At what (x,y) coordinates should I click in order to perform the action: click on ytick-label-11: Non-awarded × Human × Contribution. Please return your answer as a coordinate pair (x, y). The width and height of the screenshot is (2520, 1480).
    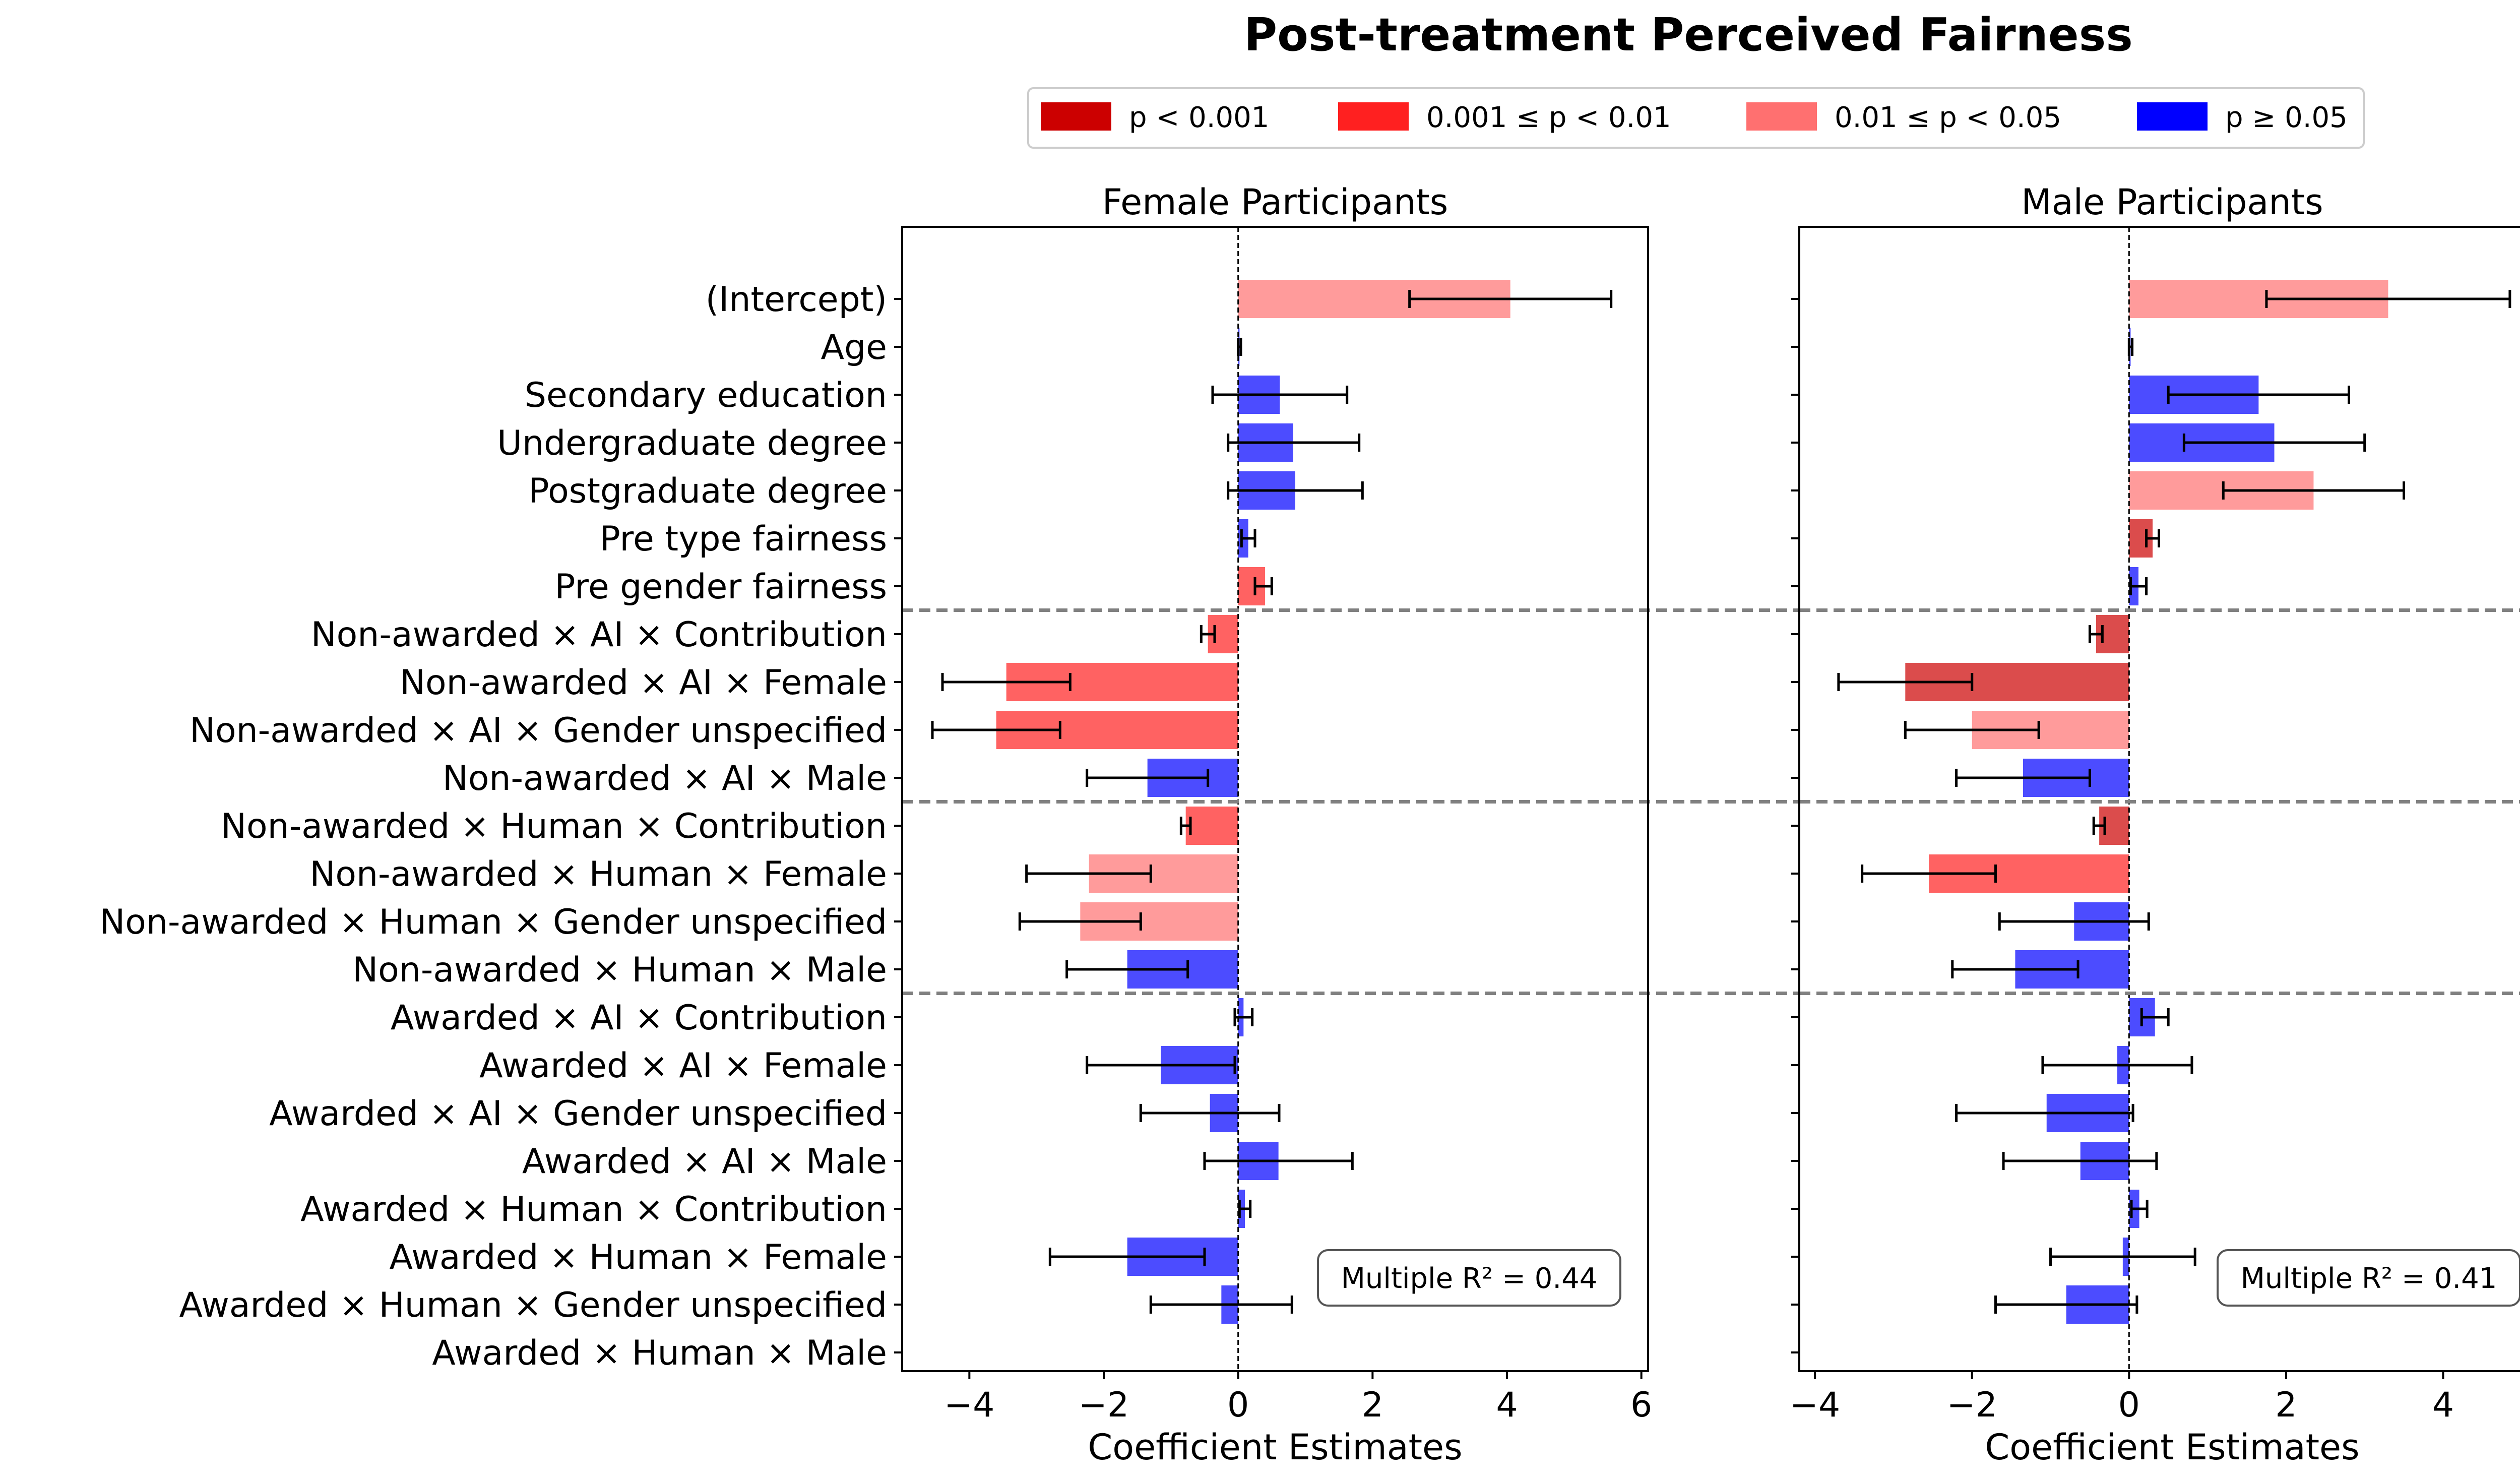
    Looking at the image, I should click on (554, 826).